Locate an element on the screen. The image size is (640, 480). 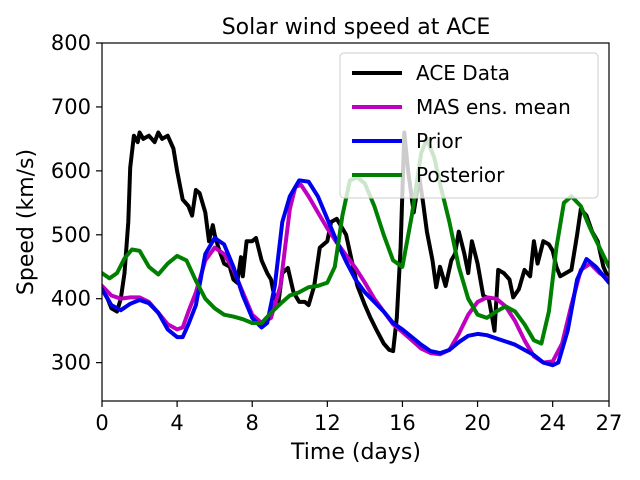
legend-box is located at coordinates (469, 125).